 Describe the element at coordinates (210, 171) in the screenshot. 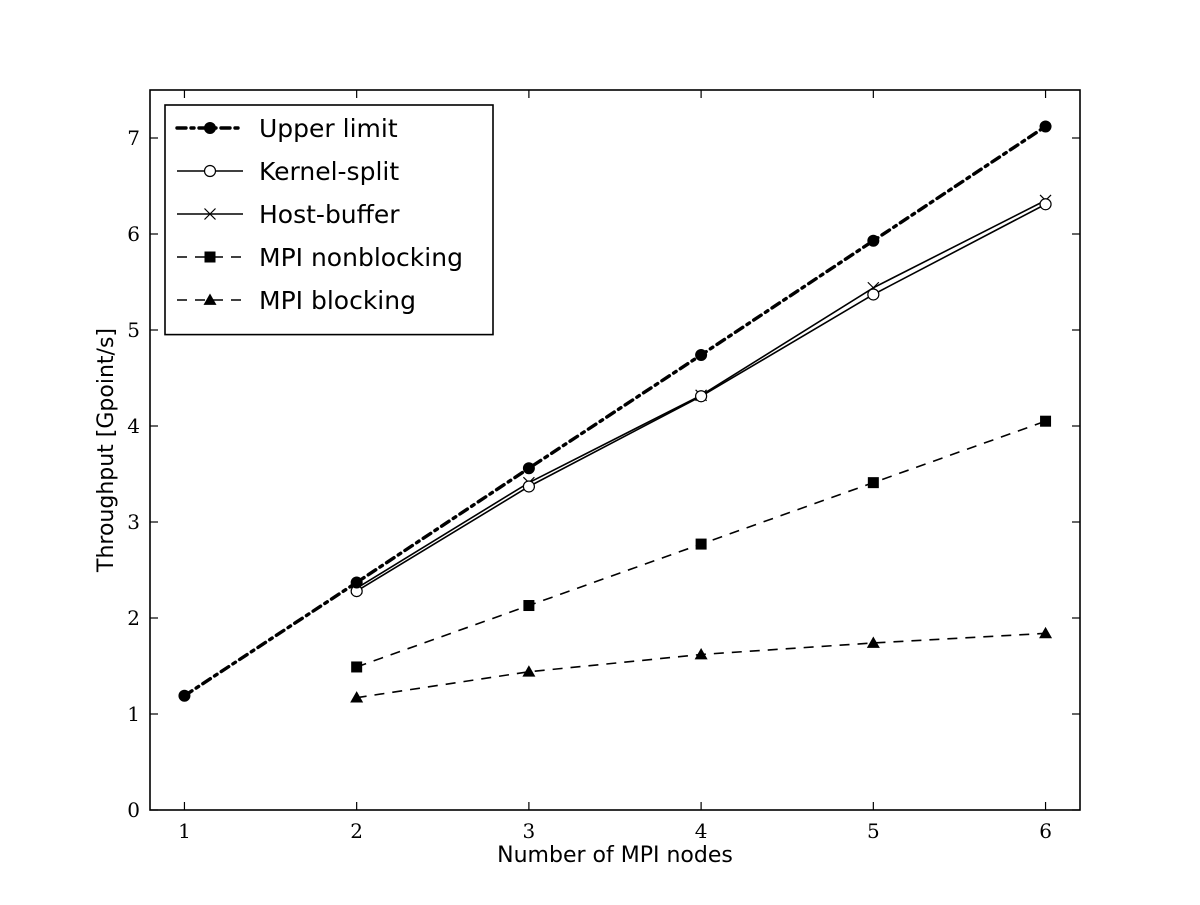

I see `legend-marker-kernel-split` at that location.